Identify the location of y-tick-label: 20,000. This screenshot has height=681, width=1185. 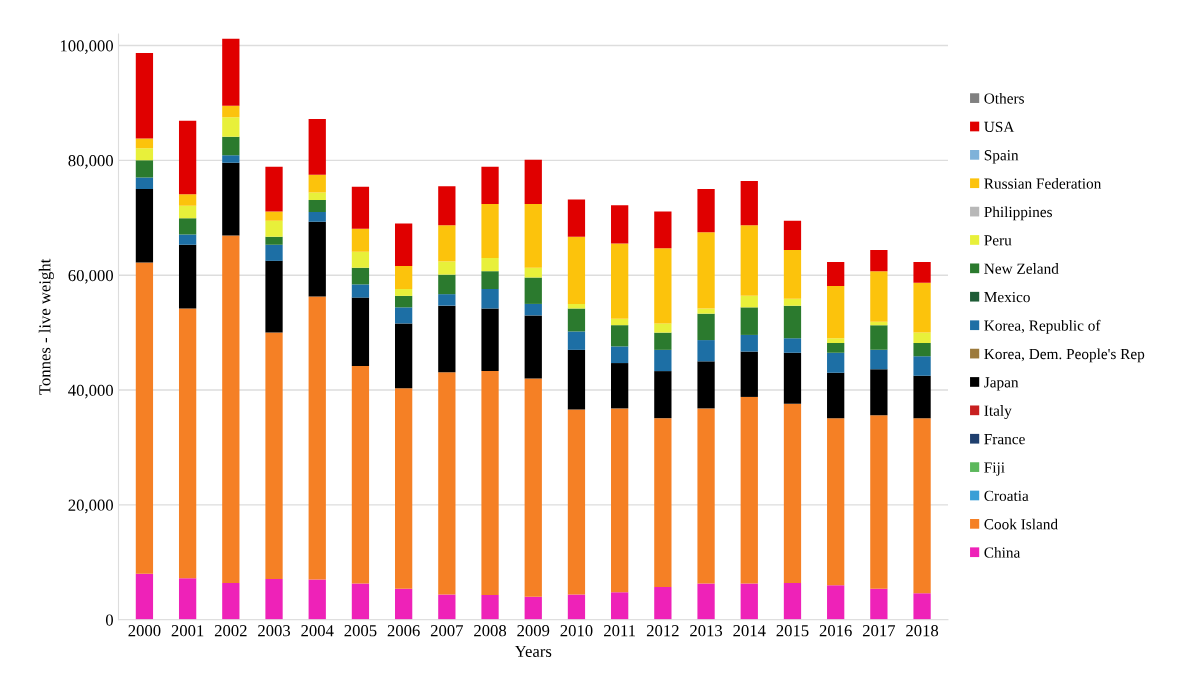
(90, 506).